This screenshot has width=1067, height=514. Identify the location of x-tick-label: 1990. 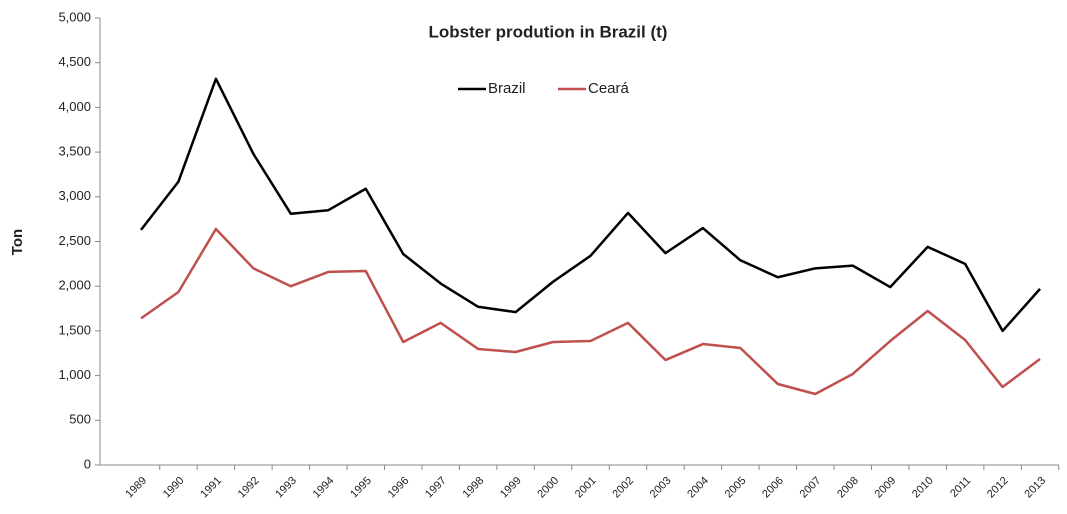
(174, 488).